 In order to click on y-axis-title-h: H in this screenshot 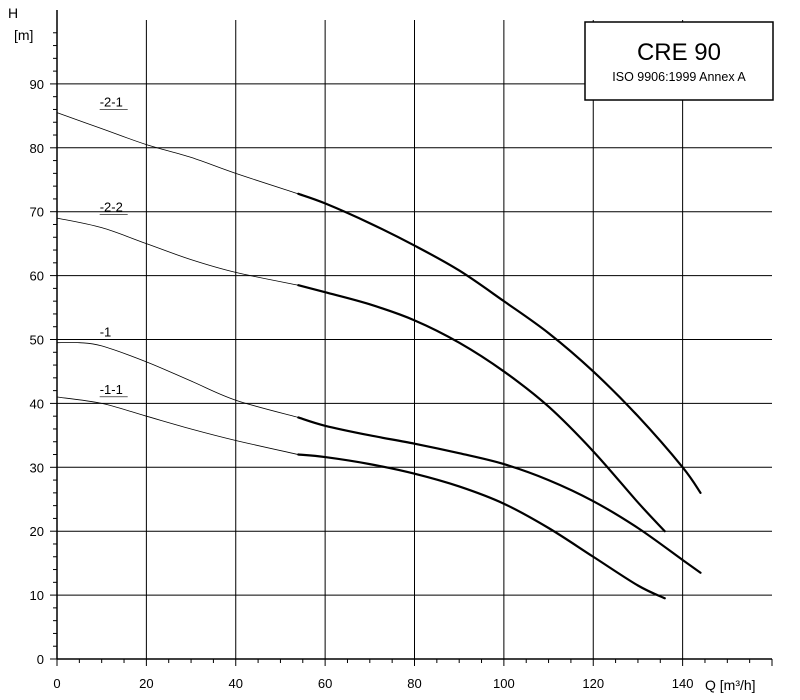, I will do `click(13, 13)`.